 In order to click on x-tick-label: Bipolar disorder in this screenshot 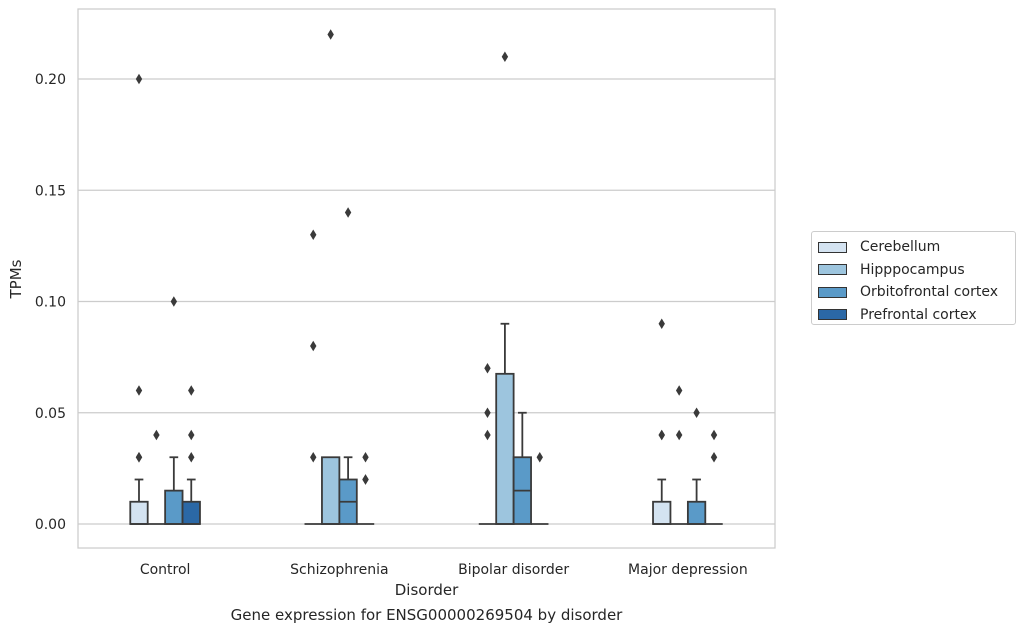, I will do `click(513, 570)`.